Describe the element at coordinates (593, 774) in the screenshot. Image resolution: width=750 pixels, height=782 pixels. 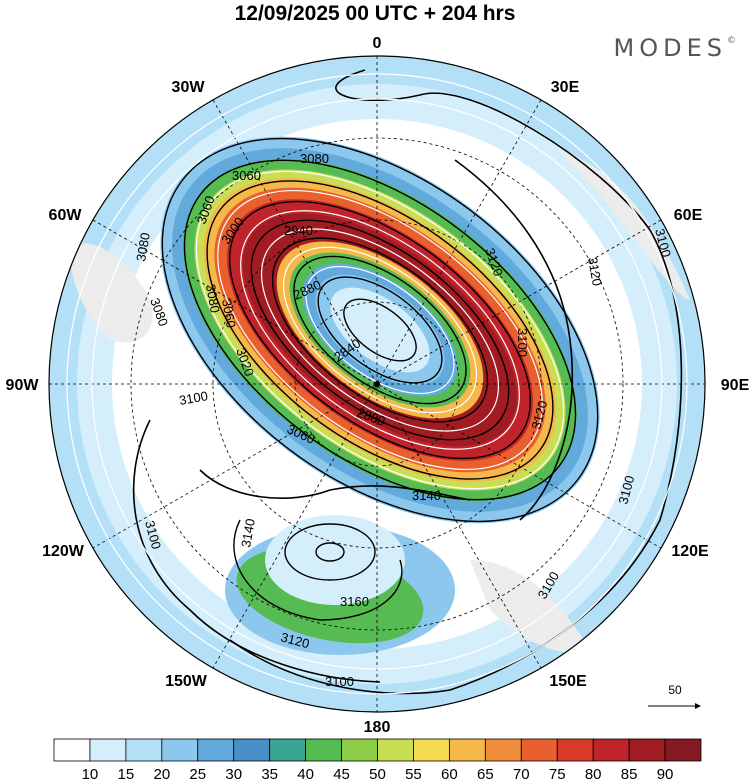
I see `colorbar-tick-label: 80` at that location.